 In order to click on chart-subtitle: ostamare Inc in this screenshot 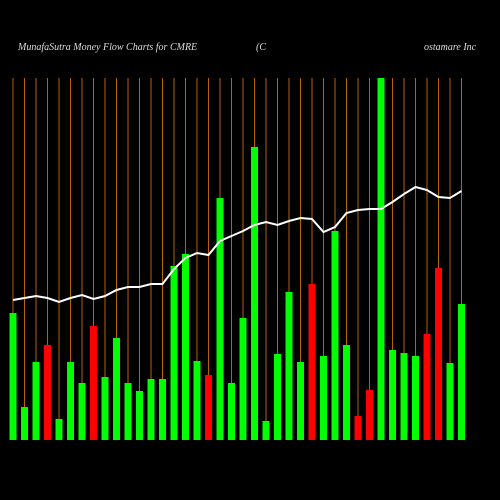, I will do `click(450, 47)`.